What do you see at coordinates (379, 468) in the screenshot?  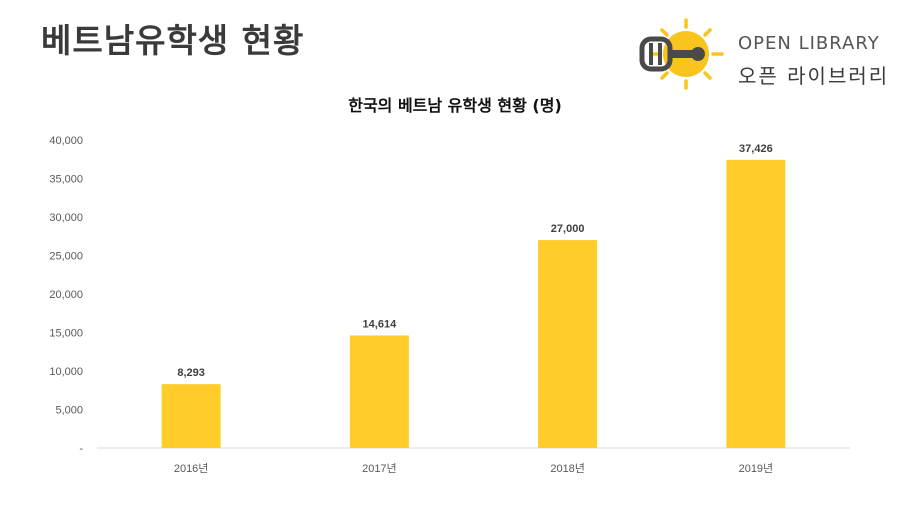 I see `x-tick-label: 2017년` at bounding box center [379, 468].